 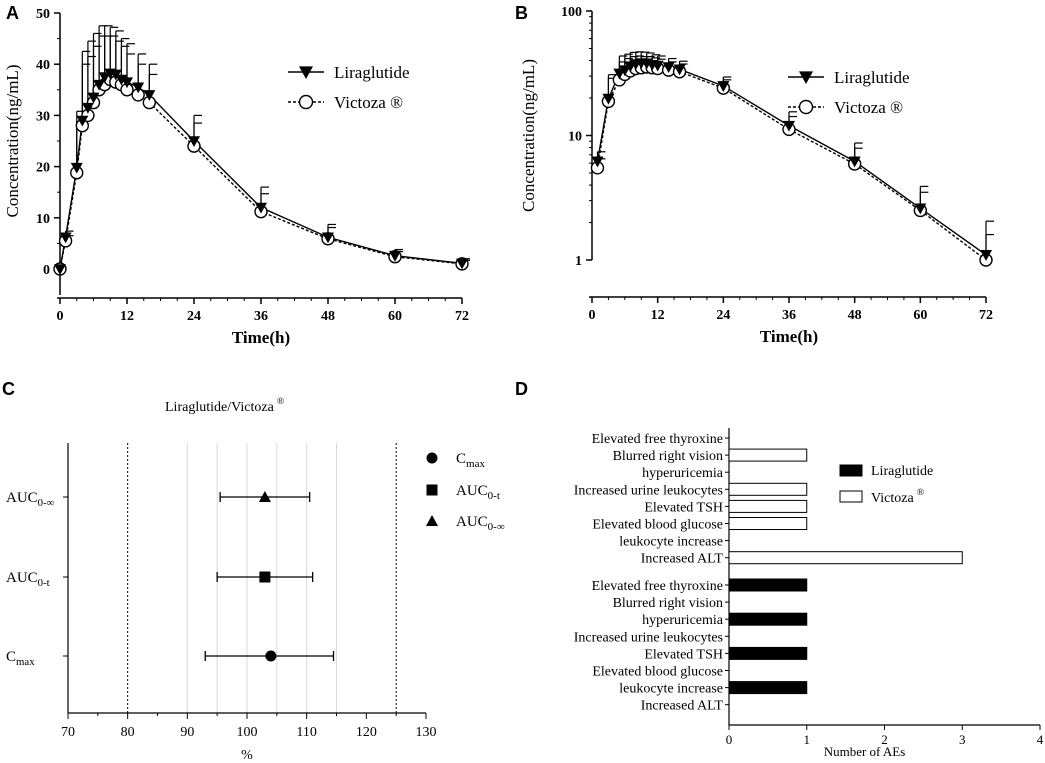 What do you see at coordinates (521, 13) in the screenshot?
I see `panel-letter-b: B` at bounding box center [521, 13].